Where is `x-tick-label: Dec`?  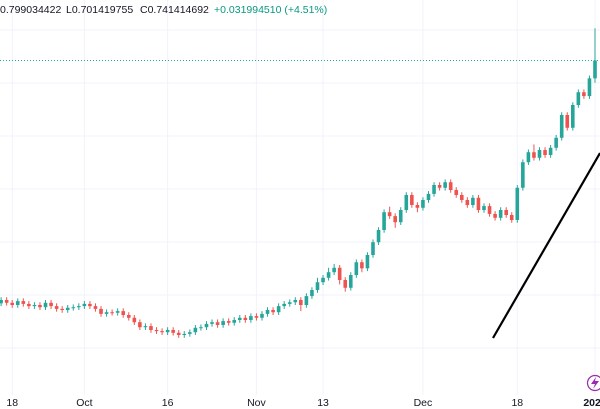
x-tick-label: Dec is located at coordinates (423, 403).